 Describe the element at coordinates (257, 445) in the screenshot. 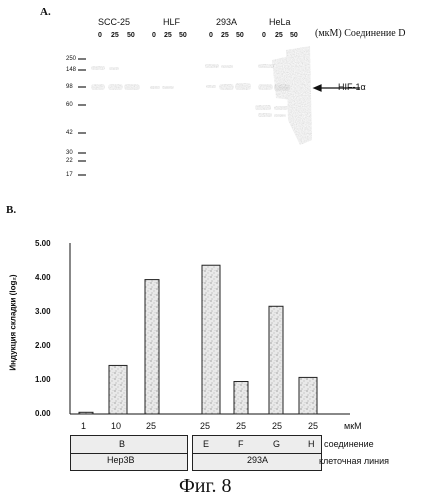

I see `compound-box-293a: E F G H` at that location.